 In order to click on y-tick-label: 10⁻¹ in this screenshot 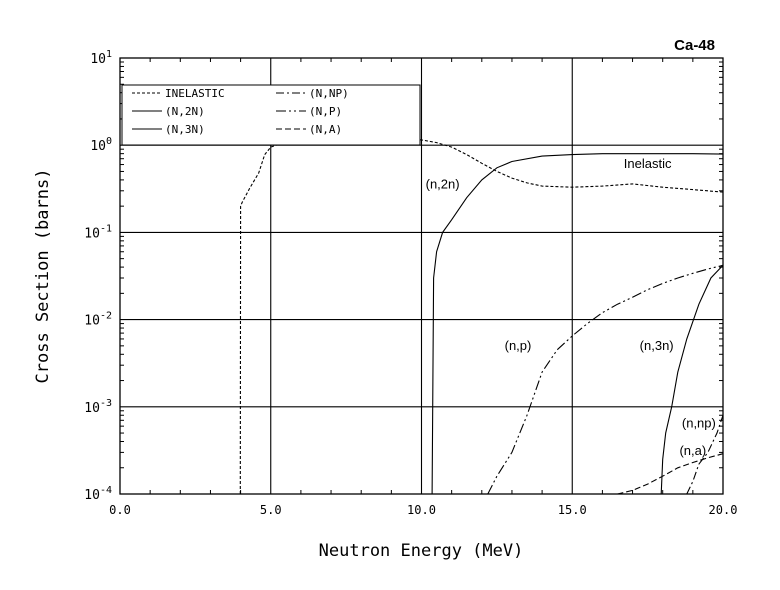, I will do `click(98, 232)`.